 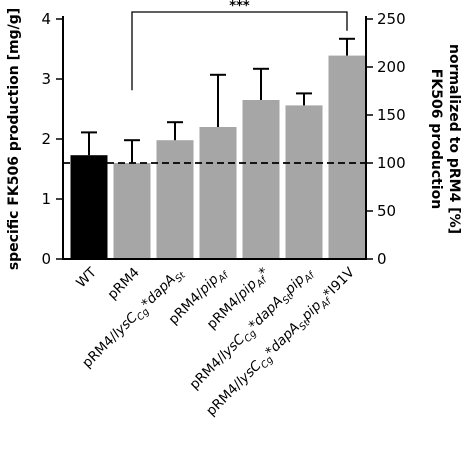 What do you see at coordinates (382, 259) in the screenshot?
I see `y2-tick-label: 0` at bounding box center [382, 259].